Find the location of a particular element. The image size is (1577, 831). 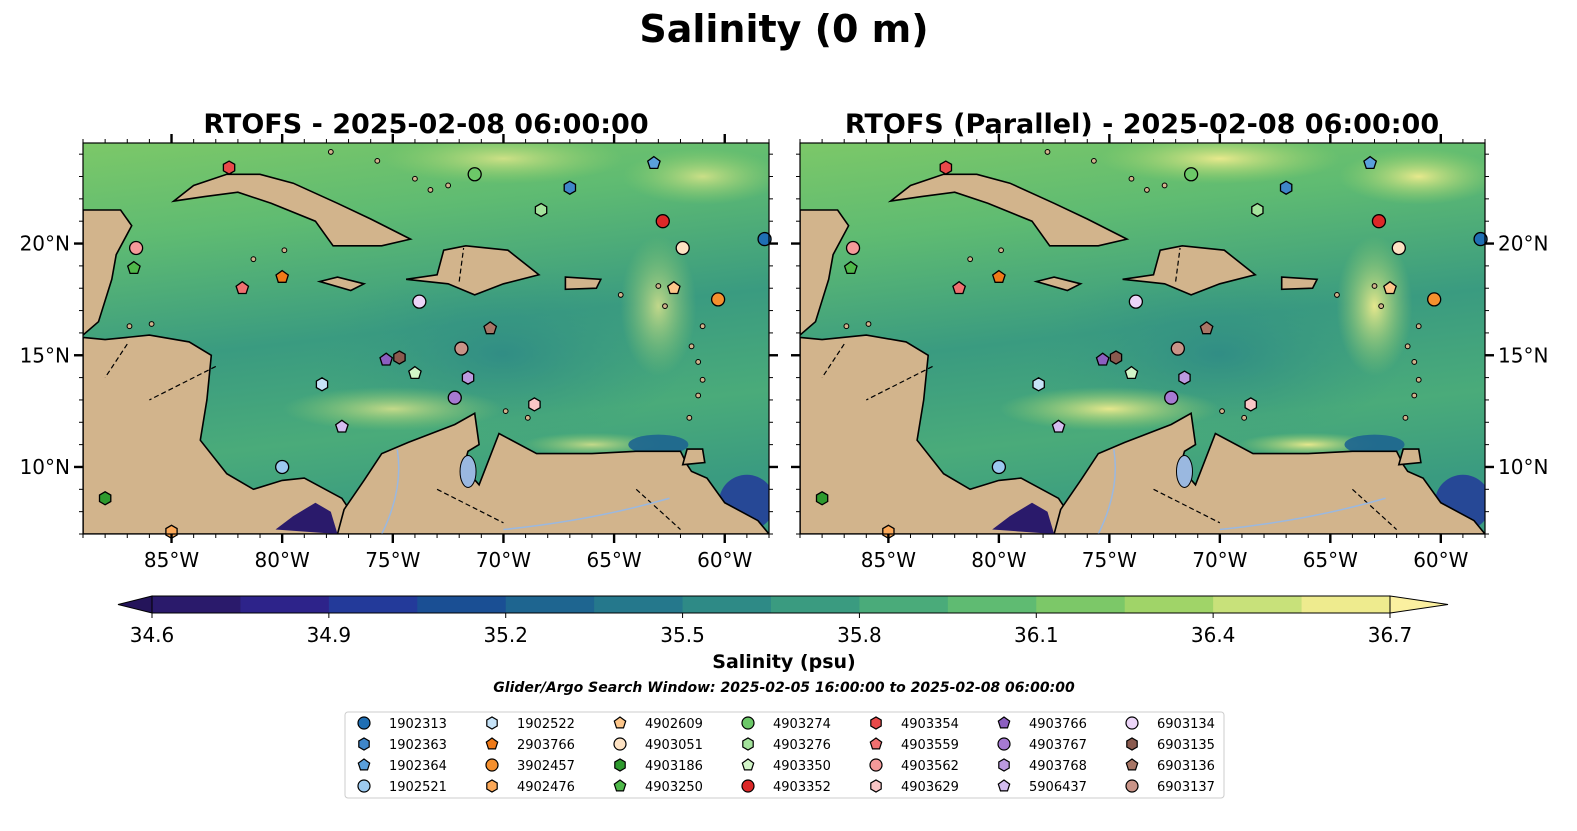

lat-tick-label: 15°N is located at coordinates (1523, 355).